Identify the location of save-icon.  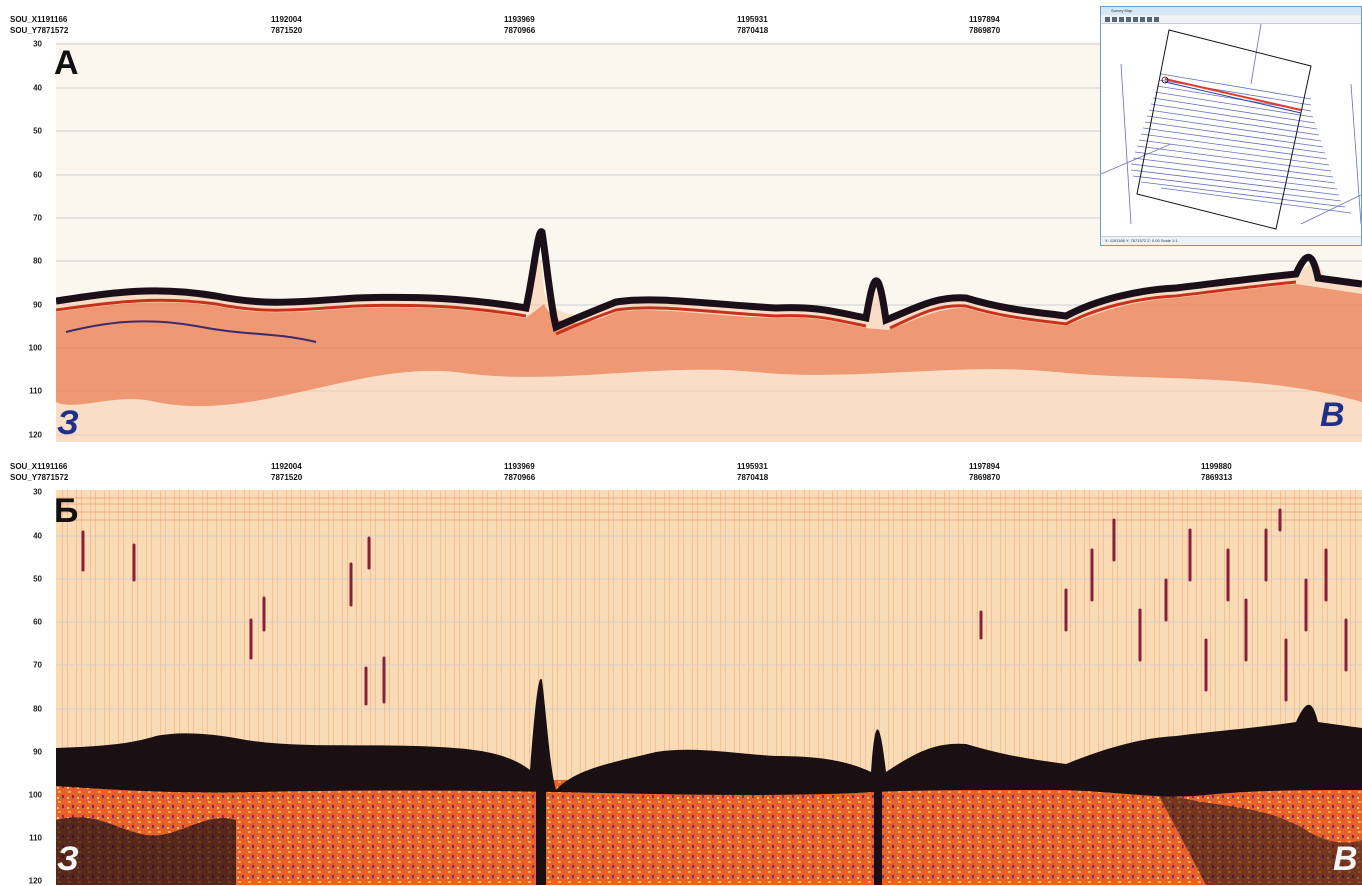
(1156, 19).